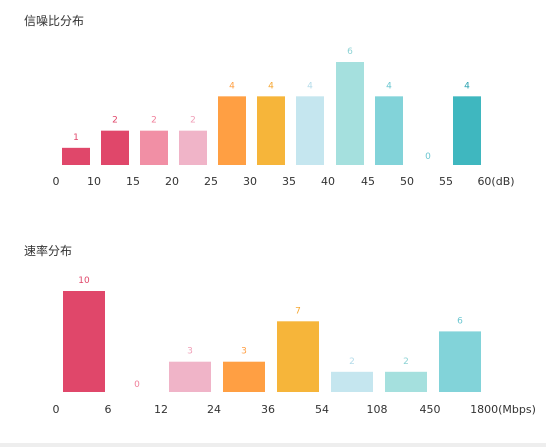  I want to click on rate-x-tick-label: 6, so click(108, 409).